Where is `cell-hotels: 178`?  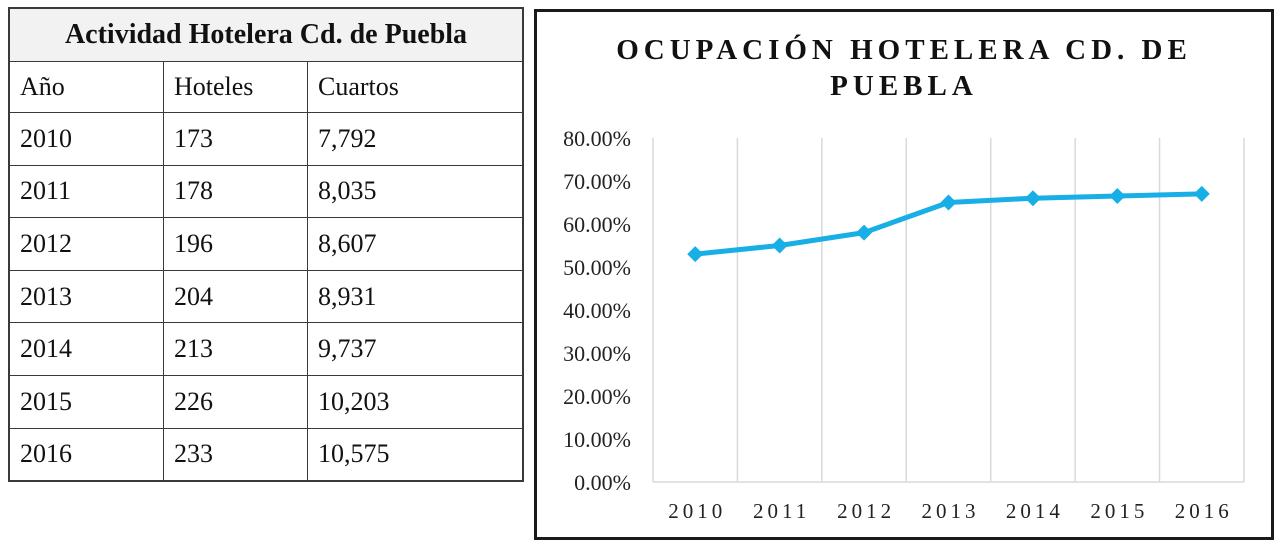 cell-hotels: 178 is located at coordinates (235, 191).